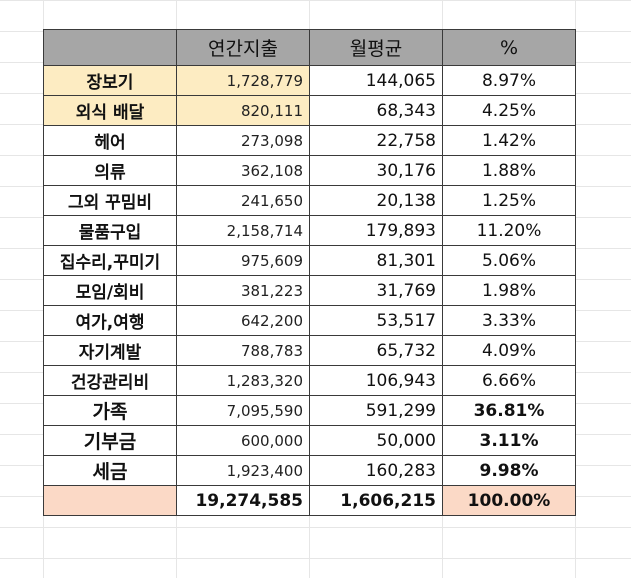  Describe the element at coordinates (243, 350) in the screenshot. I see `cell-annual: 788,783` at that location.